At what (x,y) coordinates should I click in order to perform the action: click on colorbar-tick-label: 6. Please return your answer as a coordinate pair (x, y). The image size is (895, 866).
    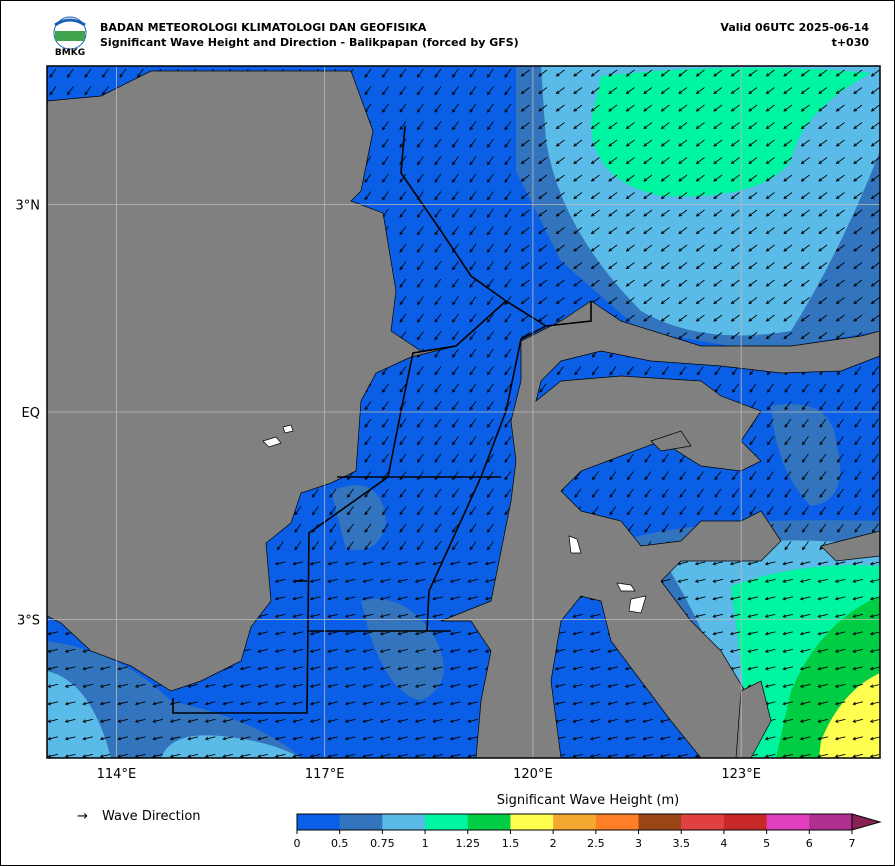
    Looking at the image, I should click on (809, 843).